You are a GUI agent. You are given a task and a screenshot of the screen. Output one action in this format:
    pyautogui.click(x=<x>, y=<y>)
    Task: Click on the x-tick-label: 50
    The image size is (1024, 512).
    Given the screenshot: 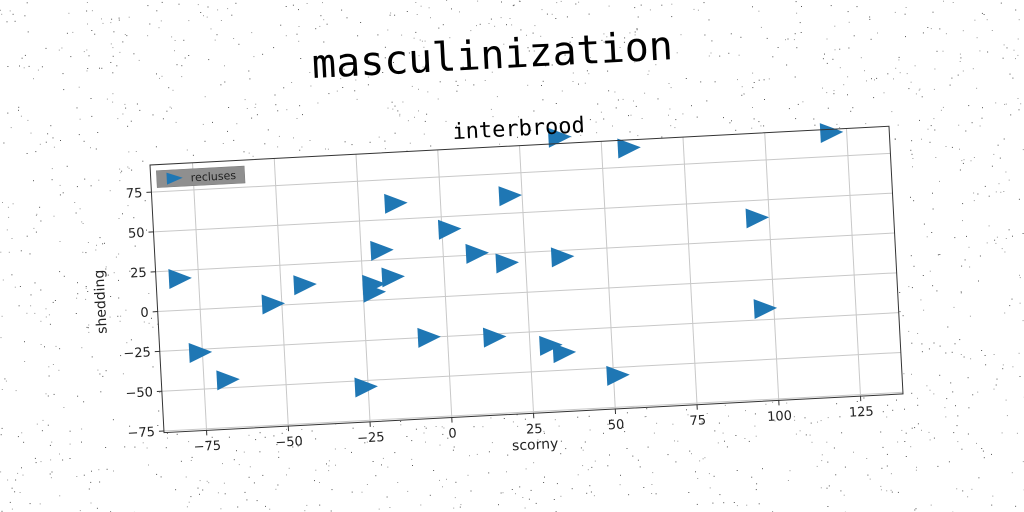 What is the action you would take?
    pyautogui.click(x=615, y=426)
    